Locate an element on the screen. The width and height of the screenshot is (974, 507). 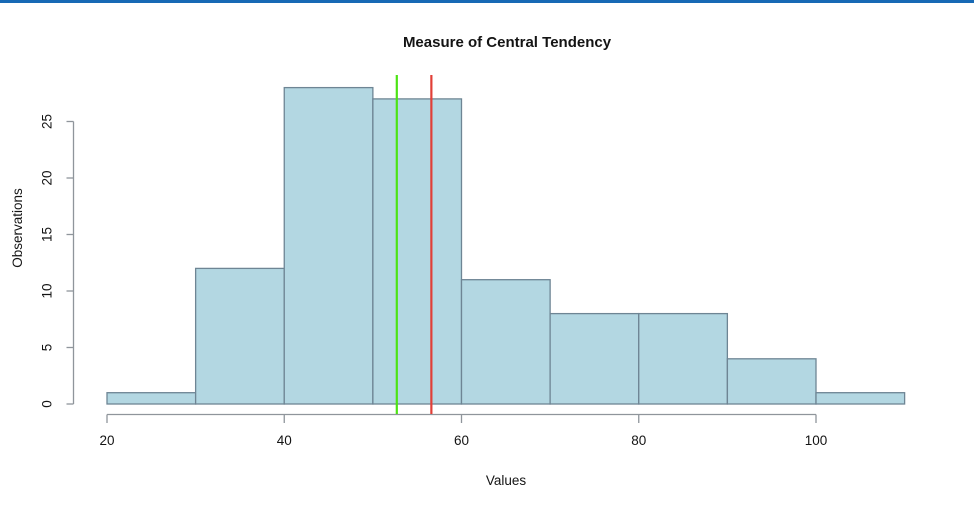
y-tick-label: 0 is located at coordinates (47, 404).